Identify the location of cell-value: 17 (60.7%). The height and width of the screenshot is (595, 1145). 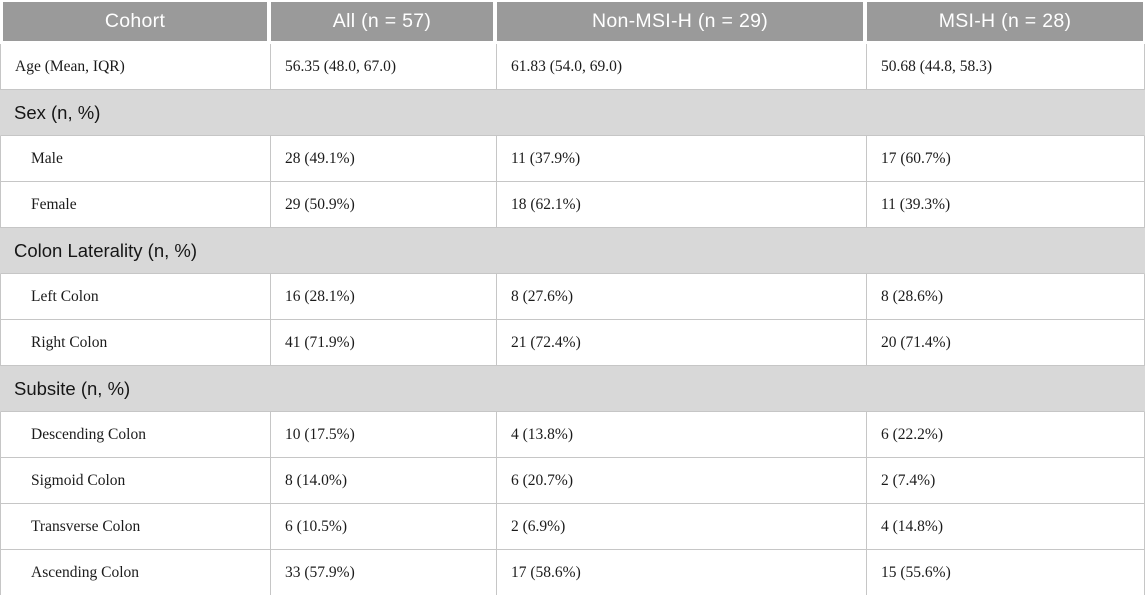
(1006, 159).